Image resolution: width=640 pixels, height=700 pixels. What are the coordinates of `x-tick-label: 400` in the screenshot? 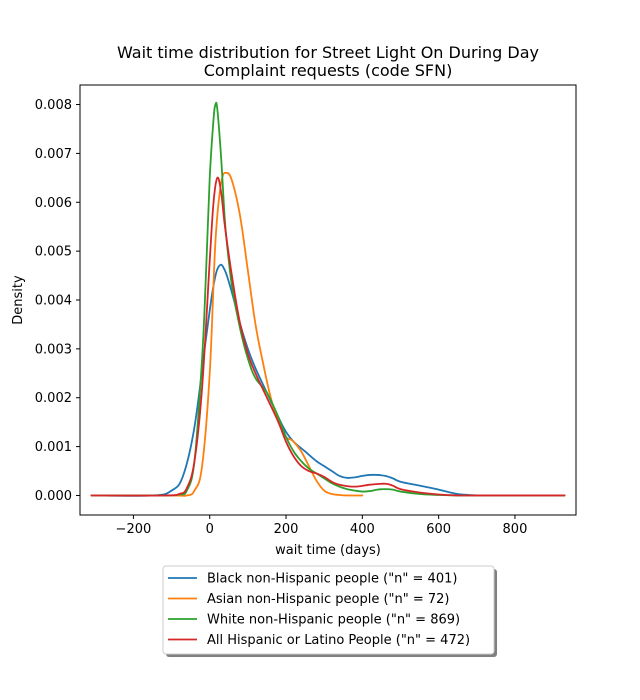 It's located at (362, 529).